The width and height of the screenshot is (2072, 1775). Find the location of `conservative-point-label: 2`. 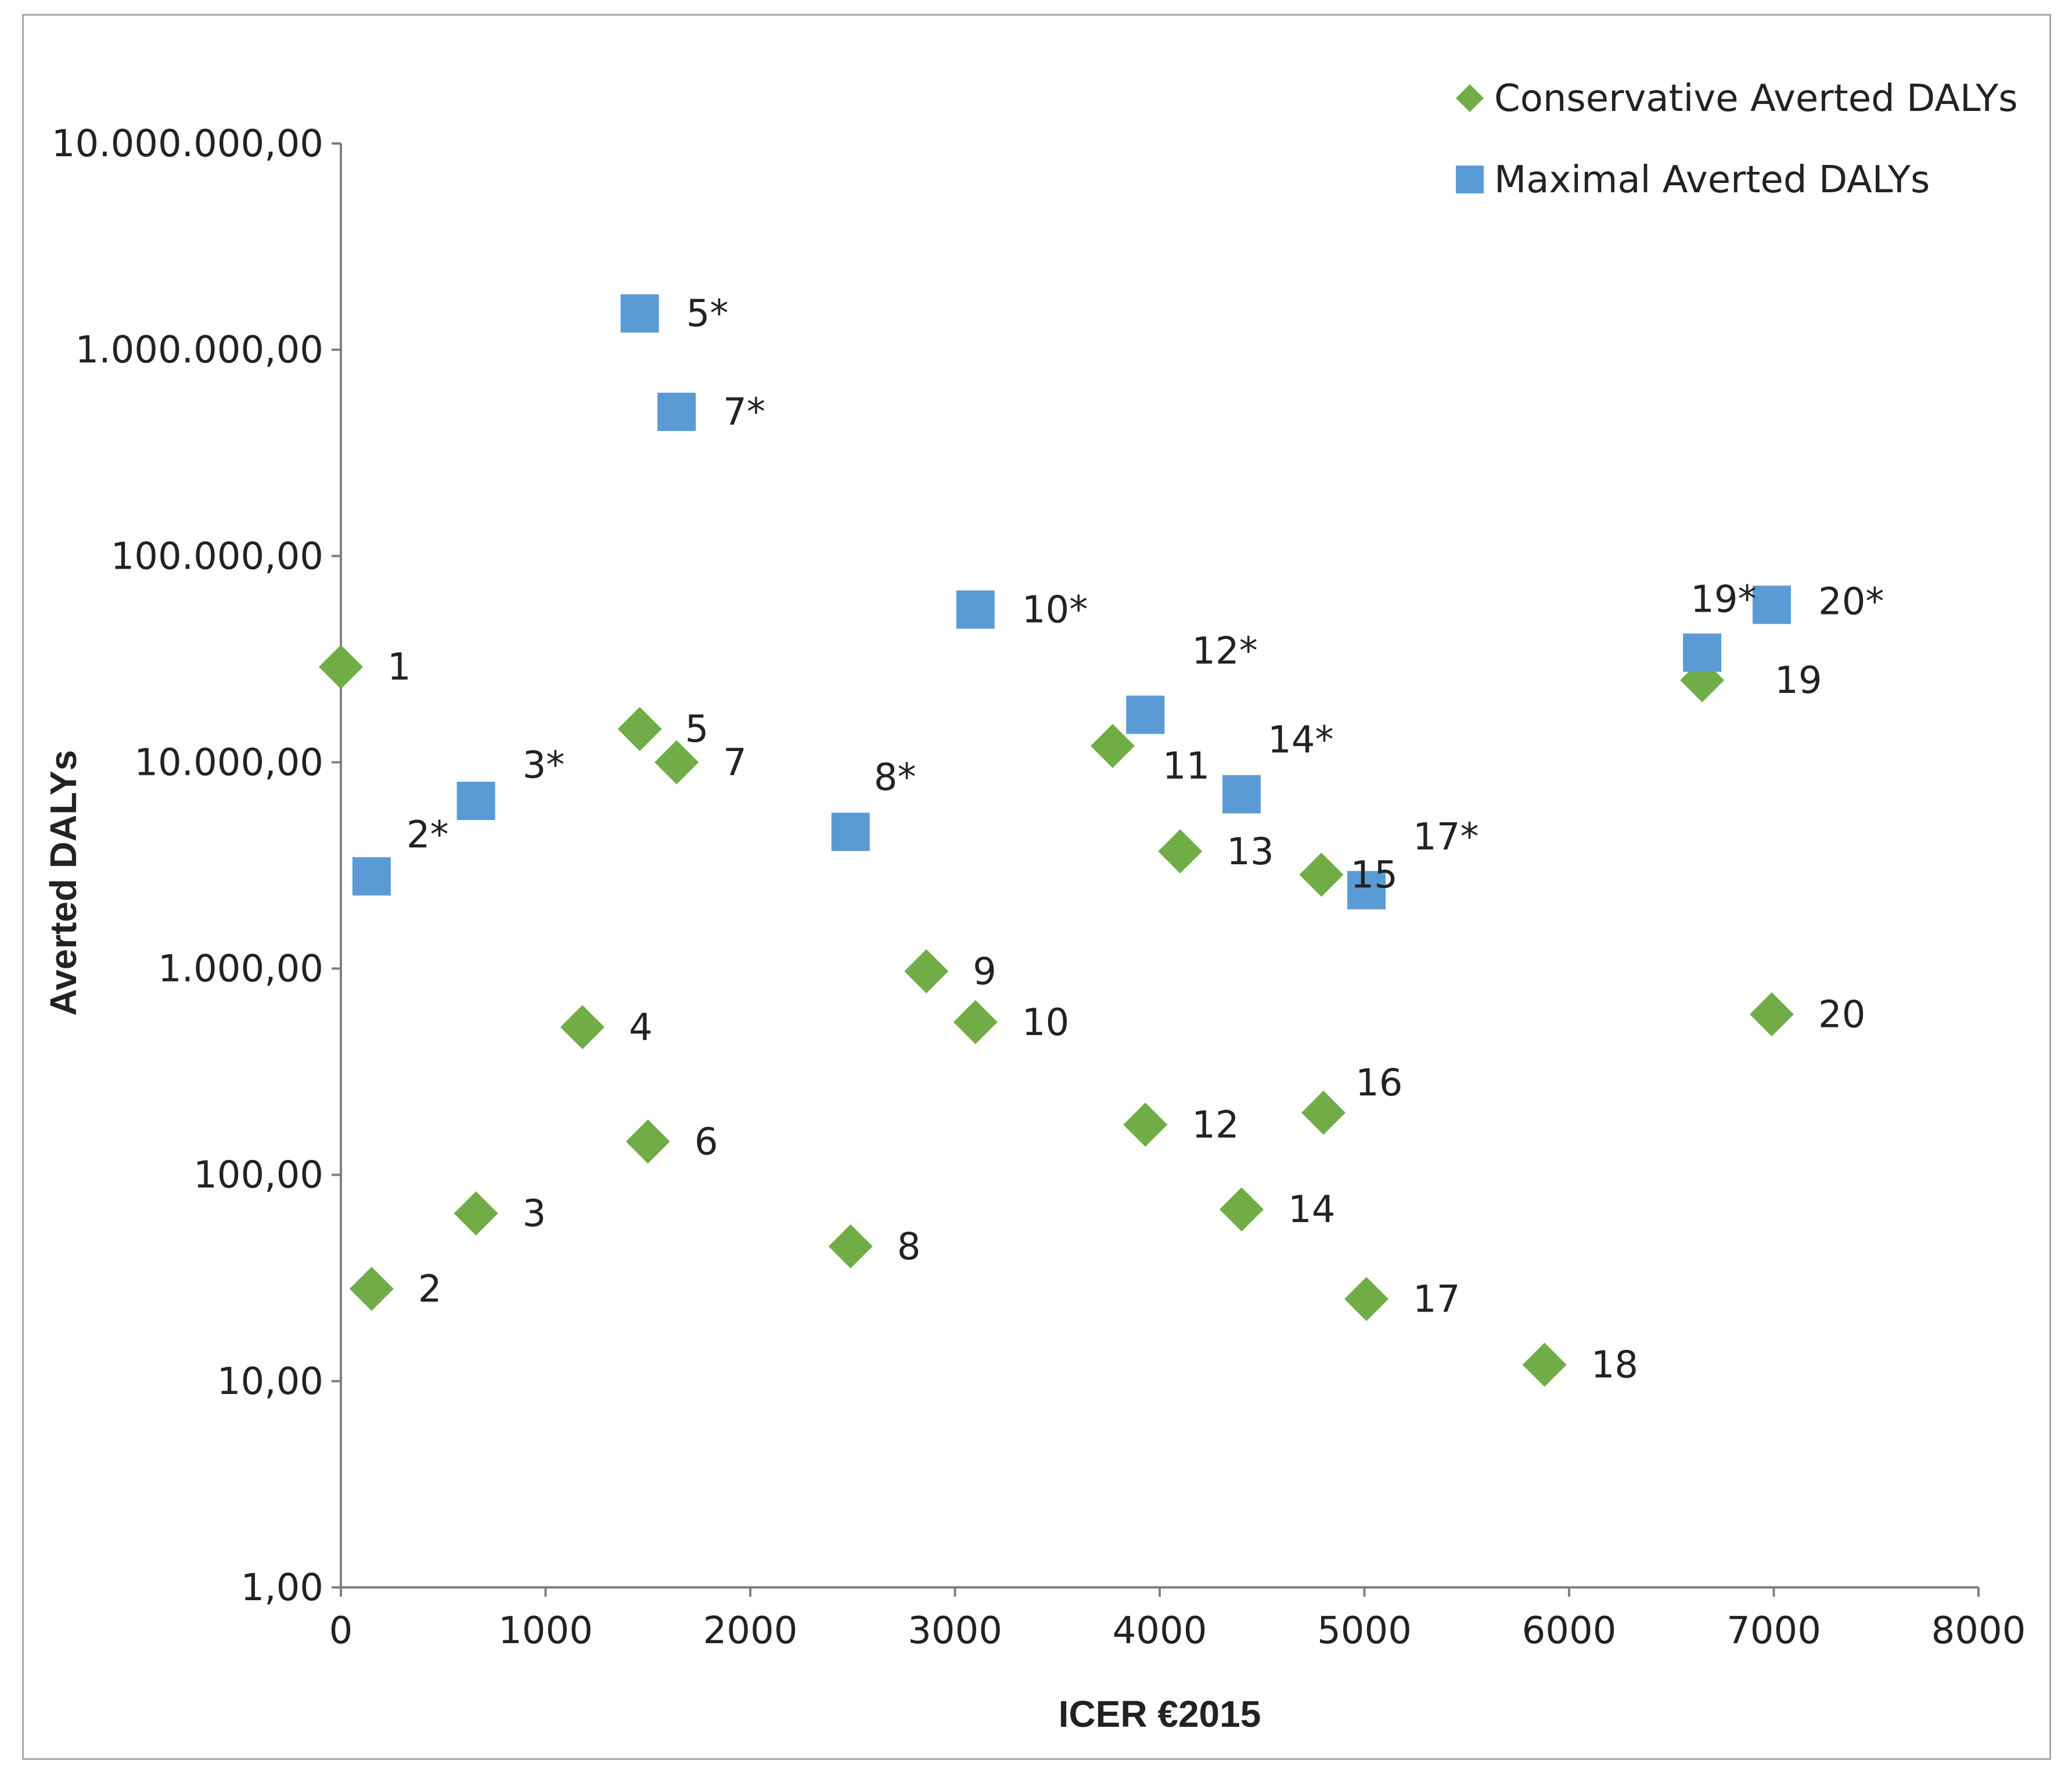

conservative-point-label: 2 is located at coordinates (430, 1289).